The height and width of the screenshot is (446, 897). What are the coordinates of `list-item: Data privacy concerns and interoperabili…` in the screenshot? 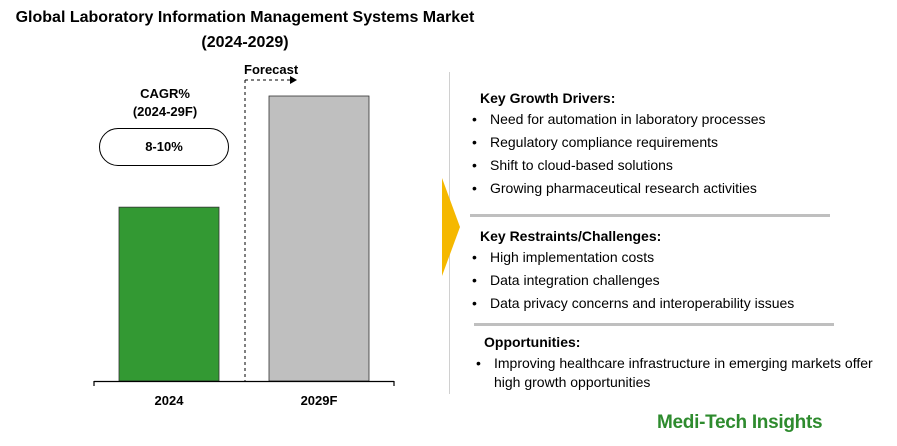 It's located at (680, 303).